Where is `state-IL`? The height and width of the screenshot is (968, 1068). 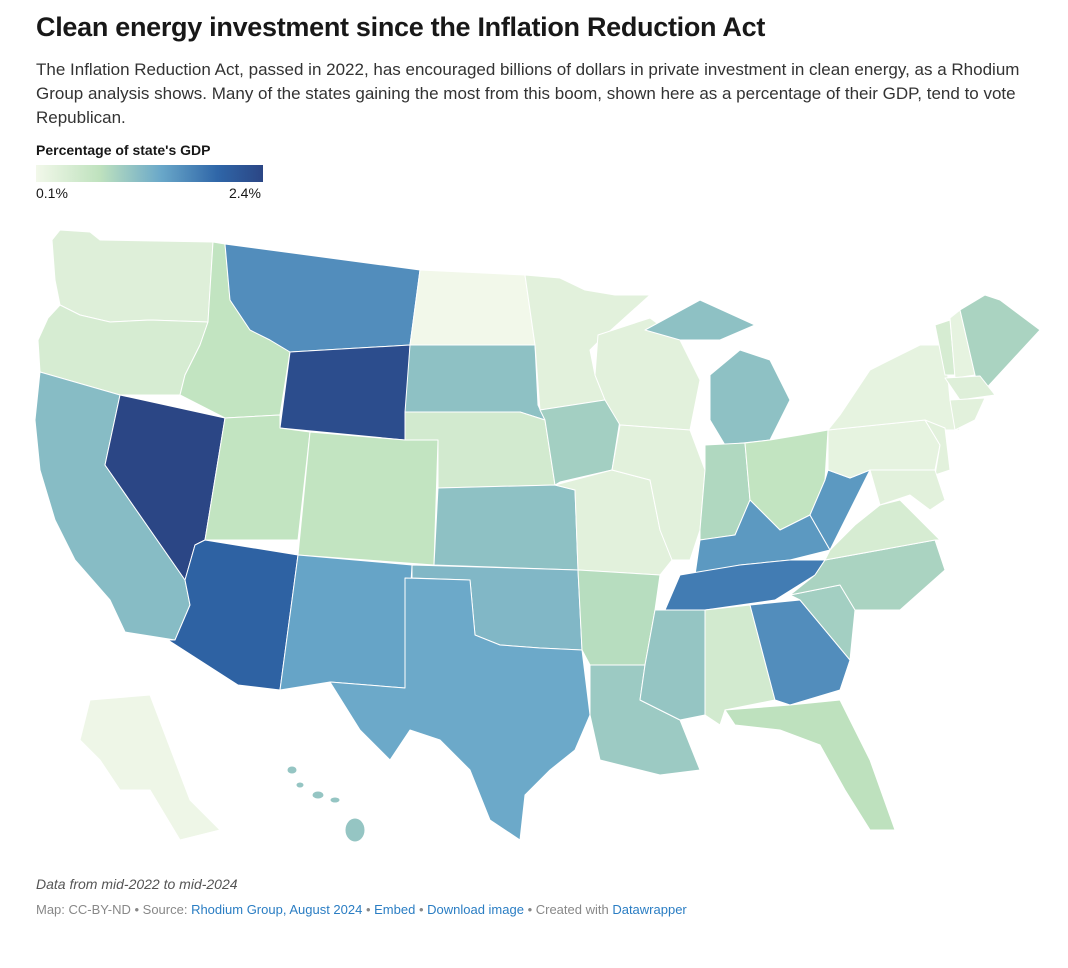 state-IL is located at coordinates (658, 492).